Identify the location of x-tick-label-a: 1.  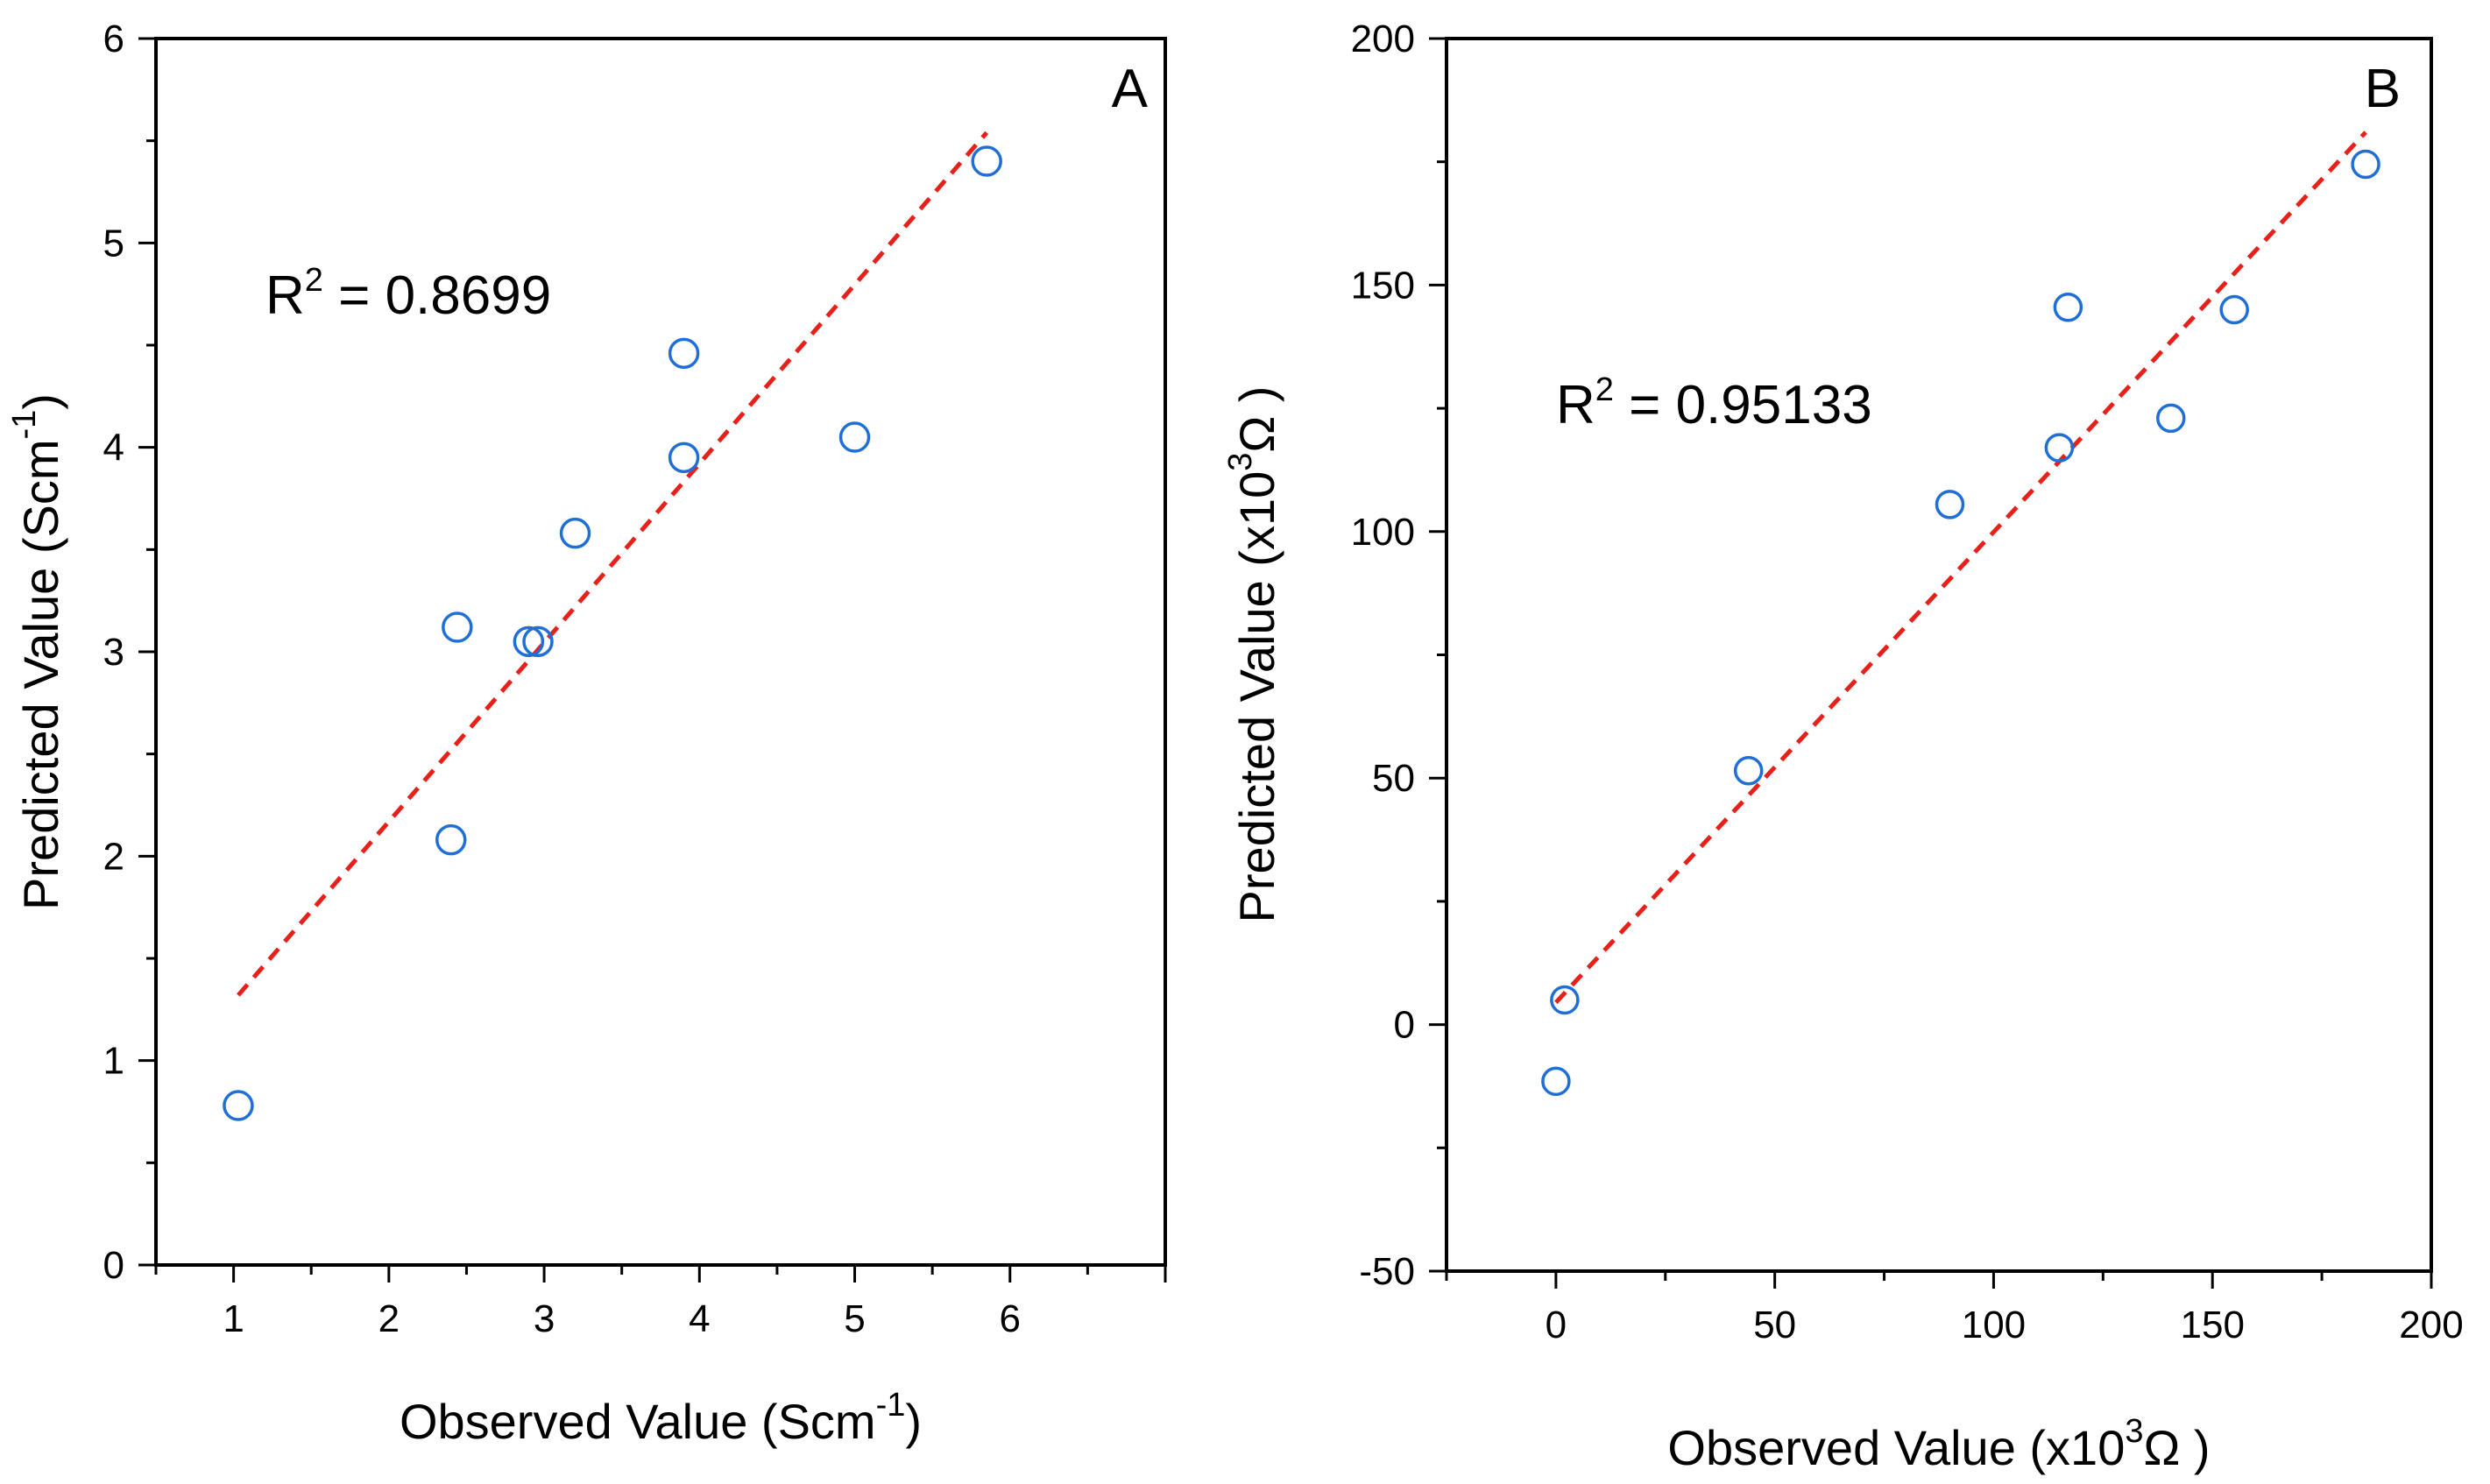
(233, 1318).